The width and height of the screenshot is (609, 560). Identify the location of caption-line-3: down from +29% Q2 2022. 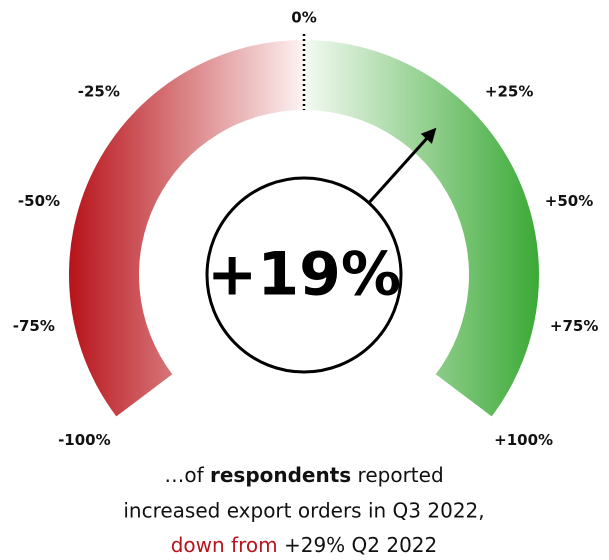
(304, 545).